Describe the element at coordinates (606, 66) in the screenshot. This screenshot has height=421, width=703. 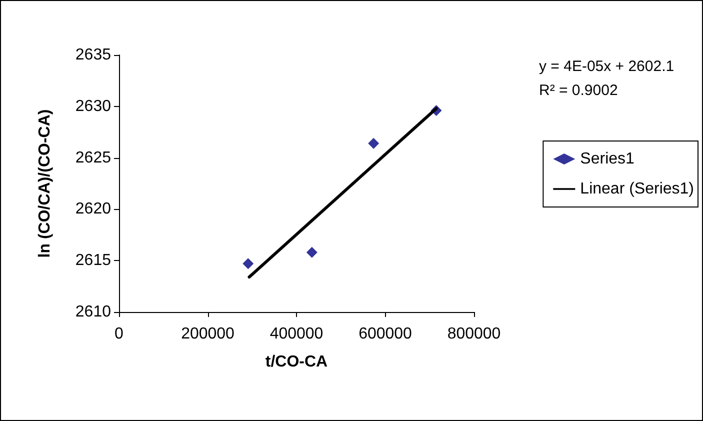
I see `text: y = 4E-05x + 2602.1` at that location.